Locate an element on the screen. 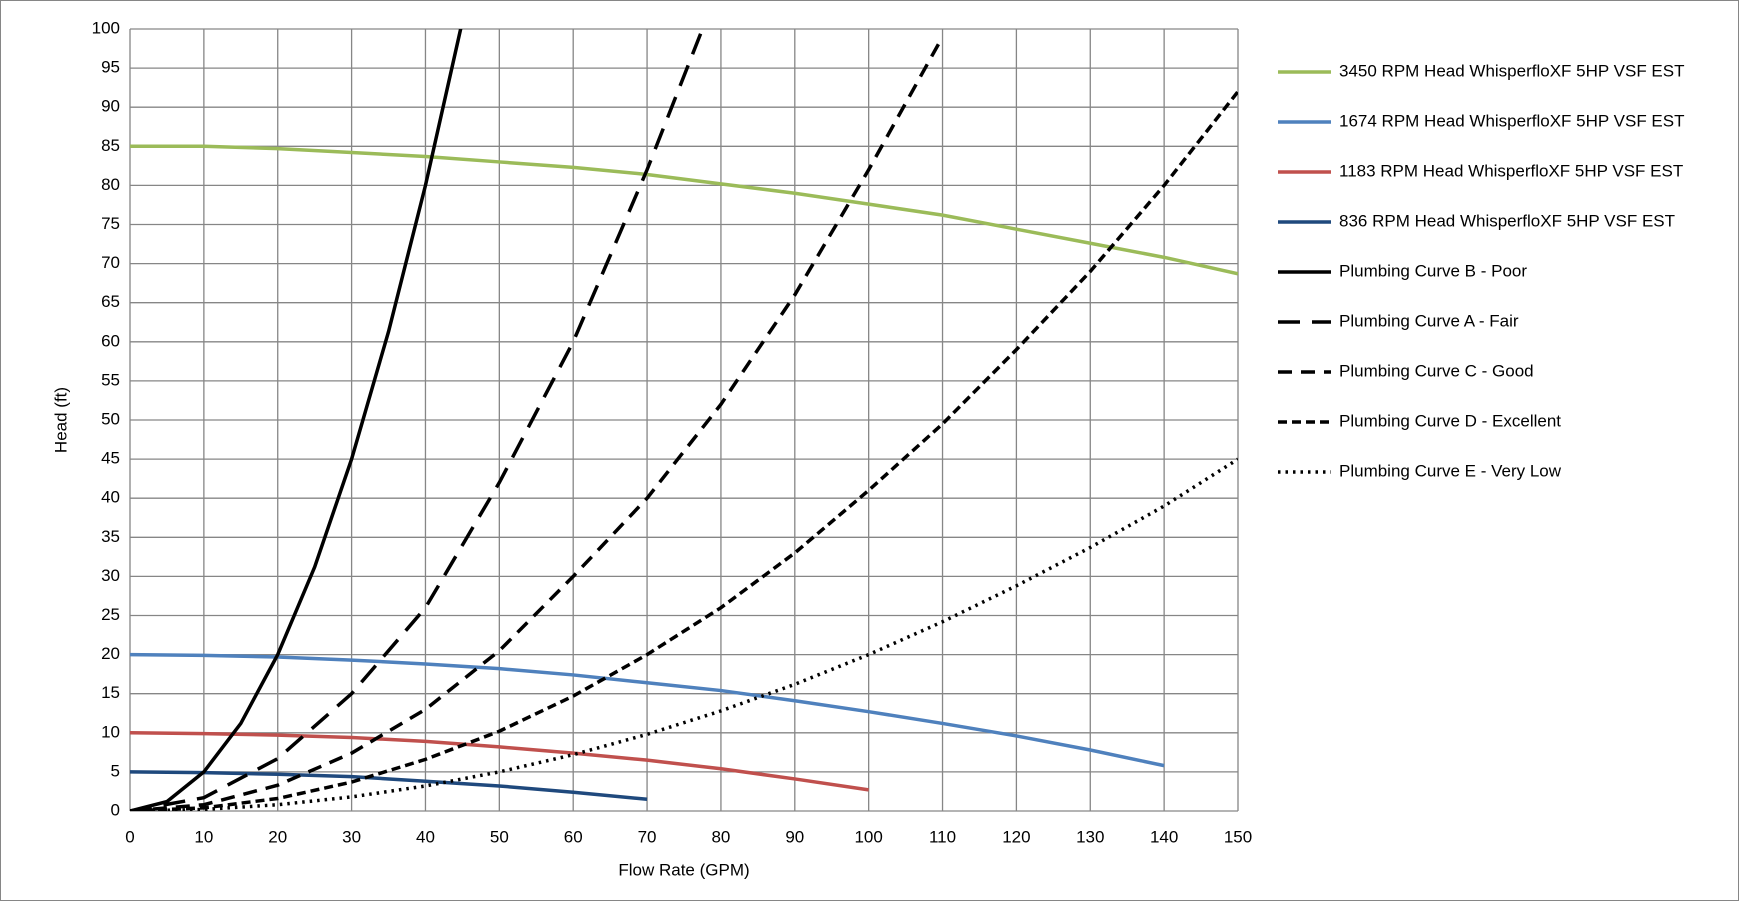 Image resolution: width=1739 pixels, height=901 pixels. y-tick-label: 10 is located at coordinates (110, 731).